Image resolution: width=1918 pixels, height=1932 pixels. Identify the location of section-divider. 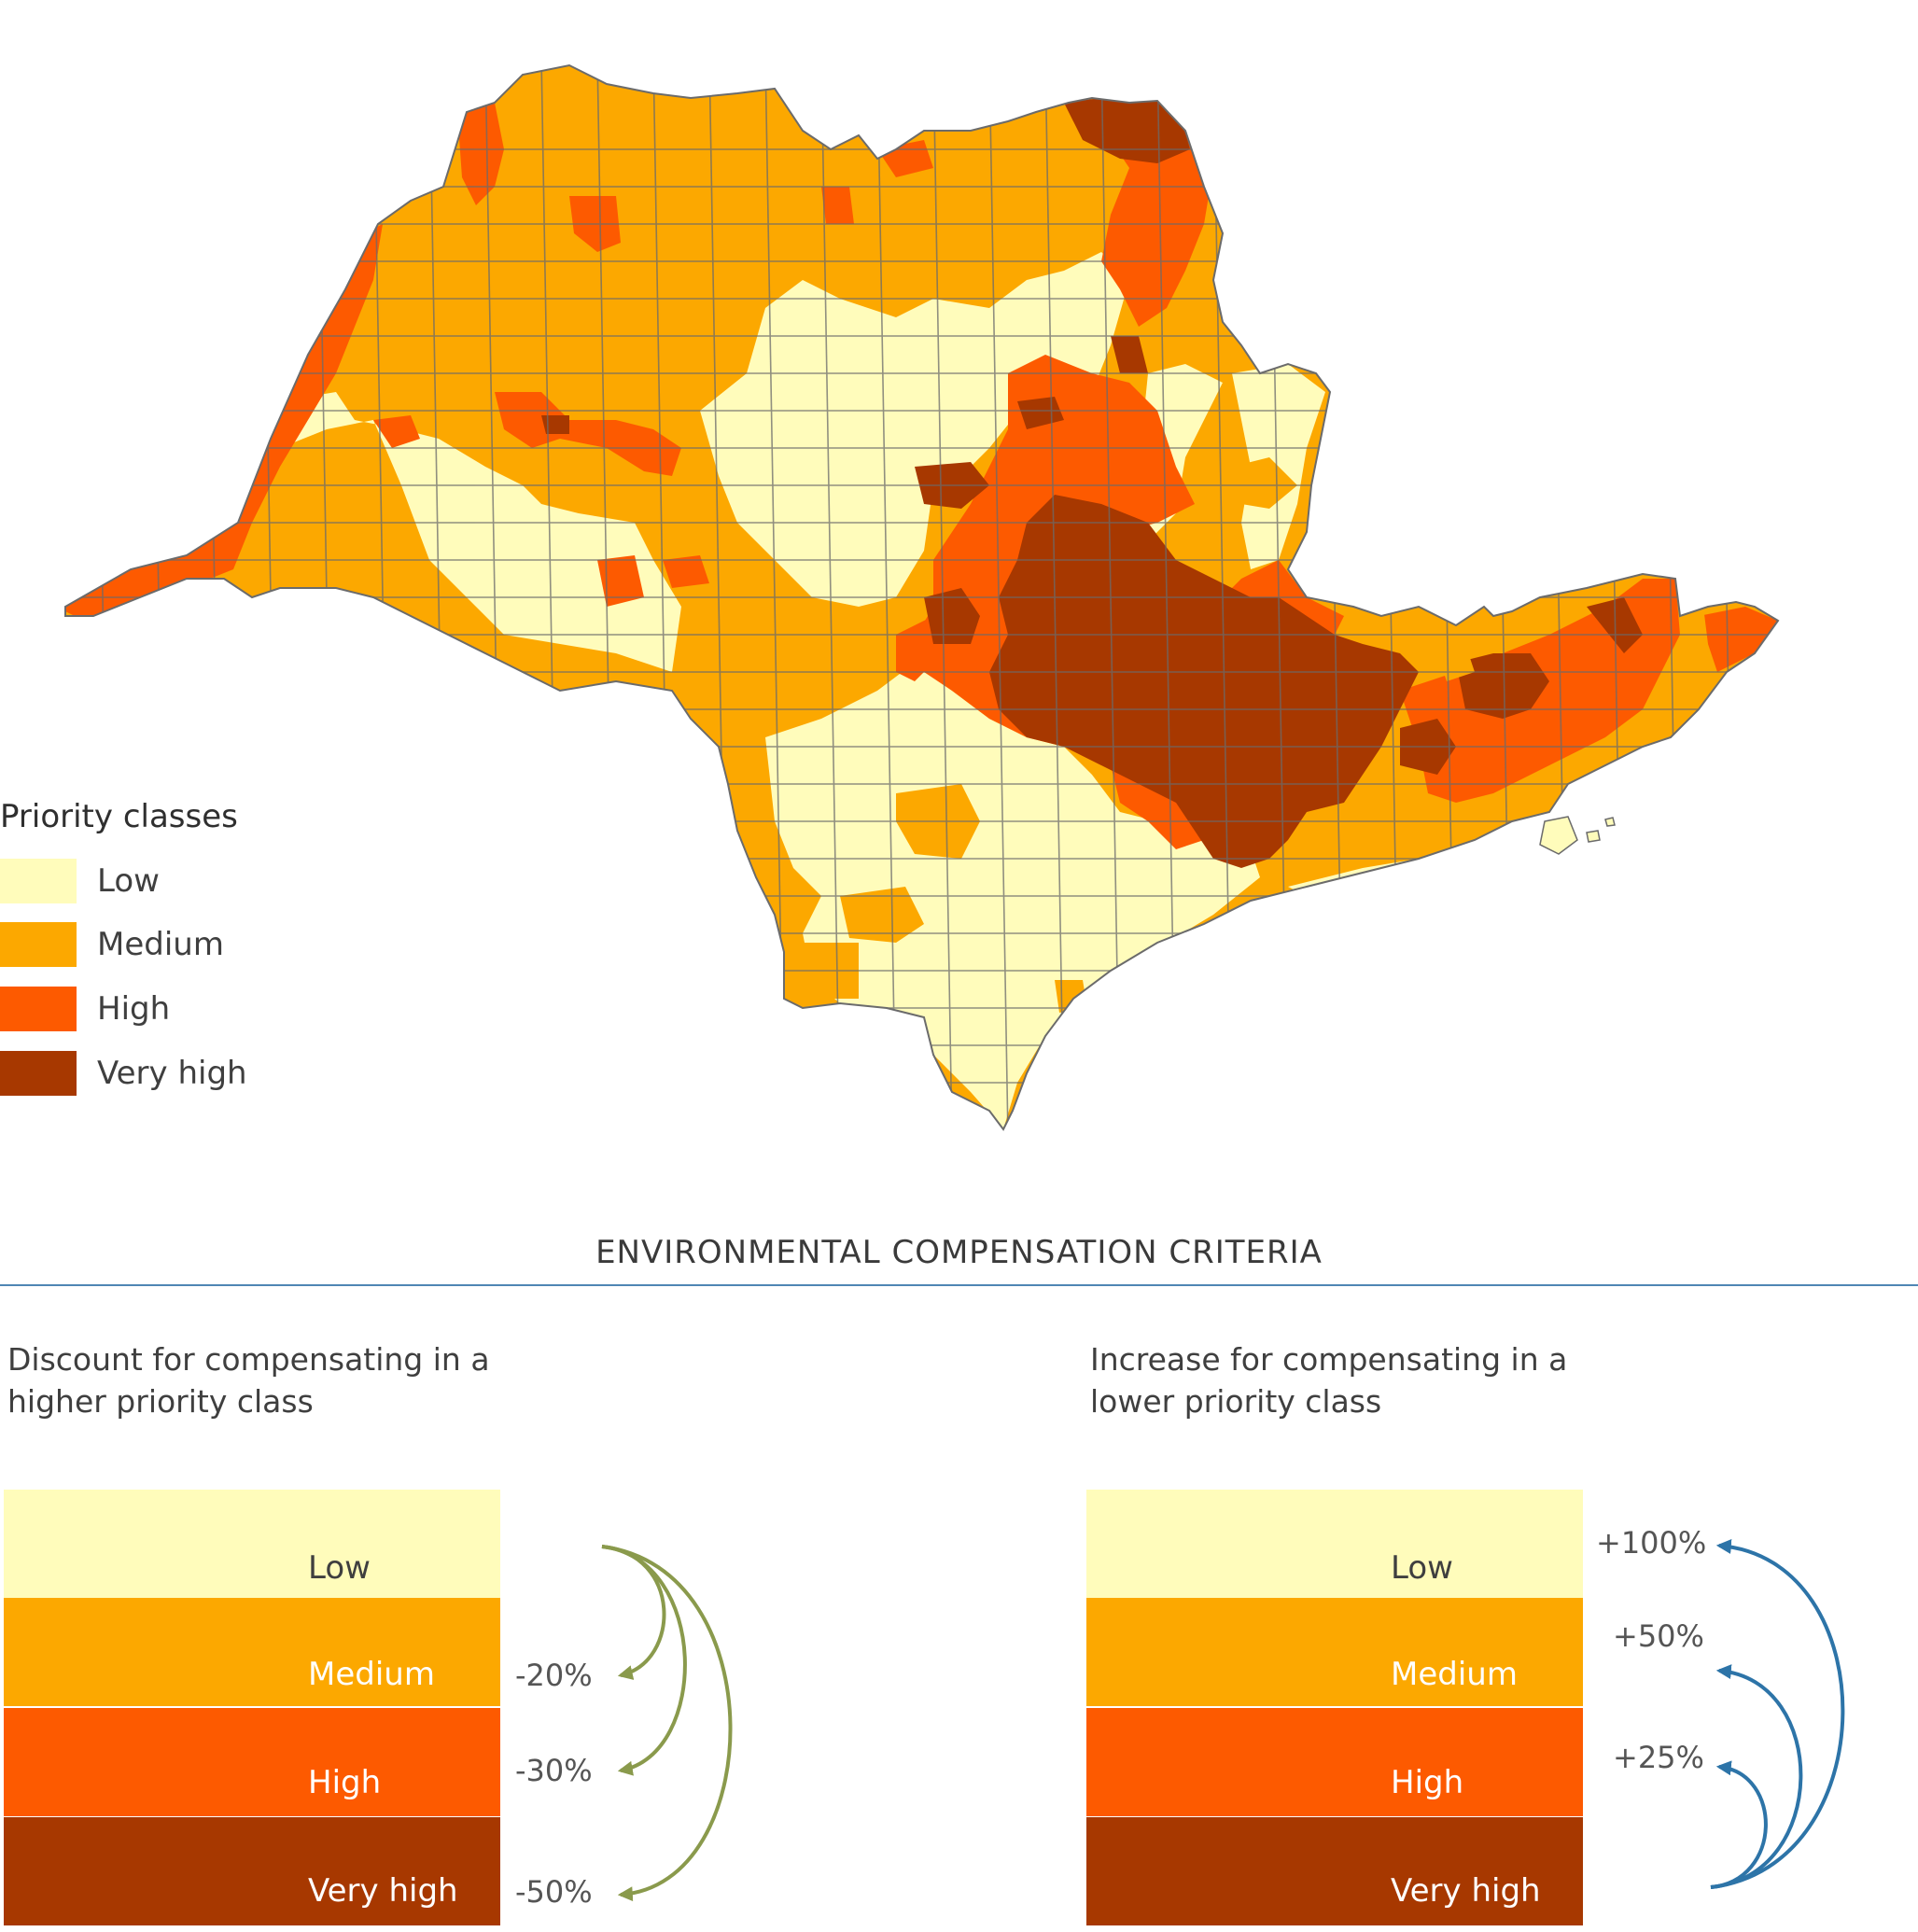
(959, 1285).